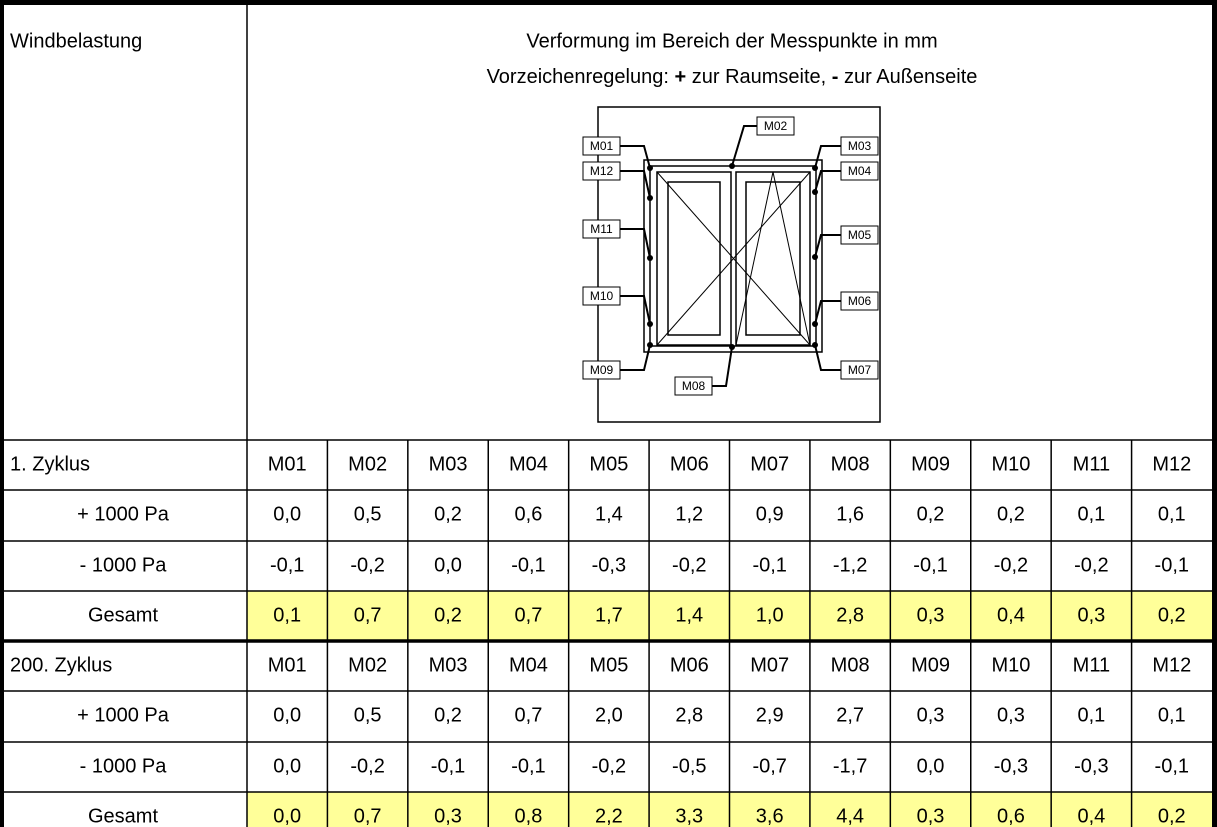 This screenshot has height=827, width=1217. I want to click on point-label: M04, so click(860, 171).